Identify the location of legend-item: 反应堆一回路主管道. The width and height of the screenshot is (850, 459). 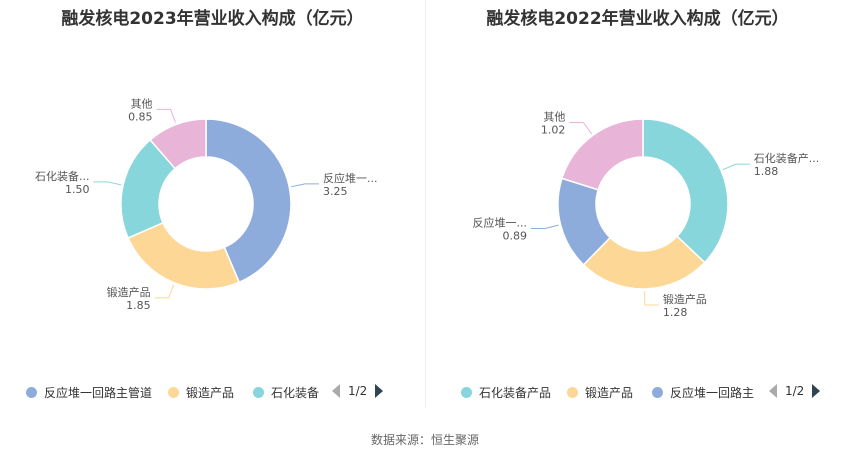
(89, 392).